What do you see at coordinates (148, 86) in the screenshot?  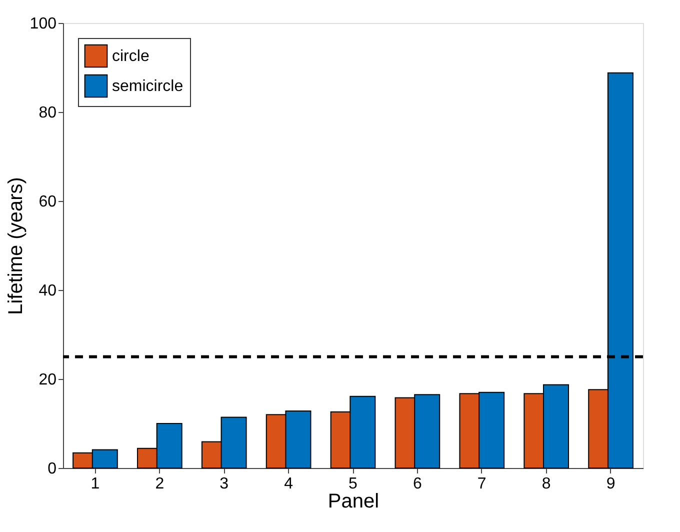 I see `legend-label: semicircle` at bounding box center [148, 86].